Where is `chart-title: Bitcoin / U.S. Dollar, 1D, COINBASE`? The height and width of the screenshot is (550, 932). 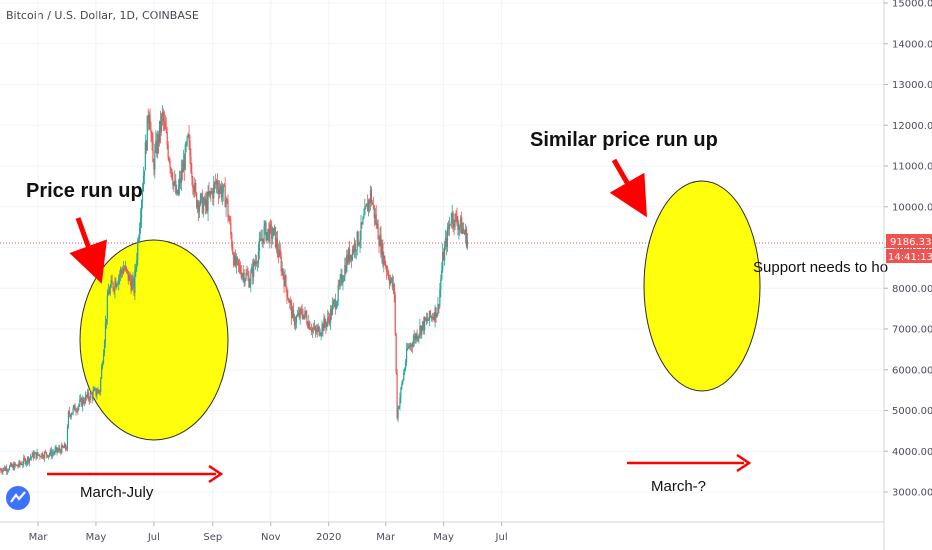 chart-title: Bitcoin / U.S. Dollar, 1D, COINBASE is located at coordinates (102, 15).